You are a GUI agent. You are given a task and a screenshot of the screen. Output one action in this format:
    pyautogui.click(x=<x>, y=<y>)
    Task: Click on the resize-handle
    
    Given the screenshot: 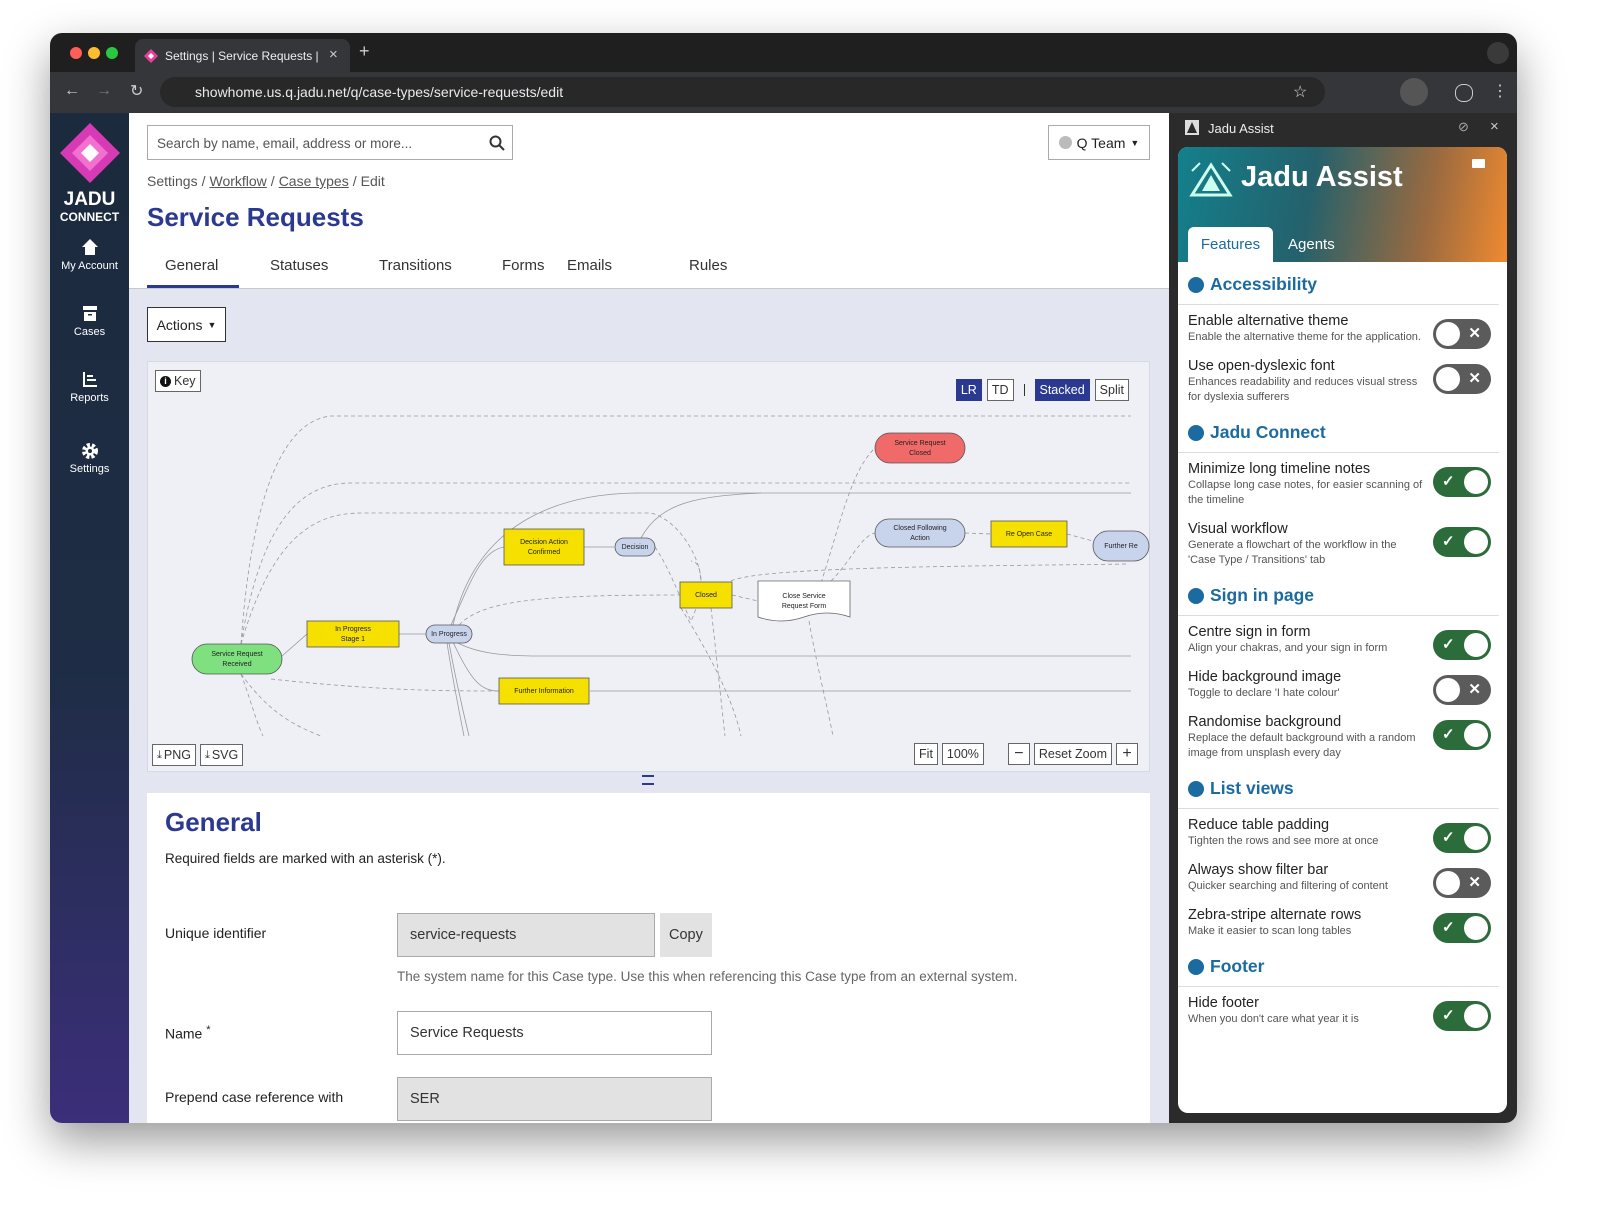 What is the action you would take?
    pyautogui.click(x=648, y=780)
    